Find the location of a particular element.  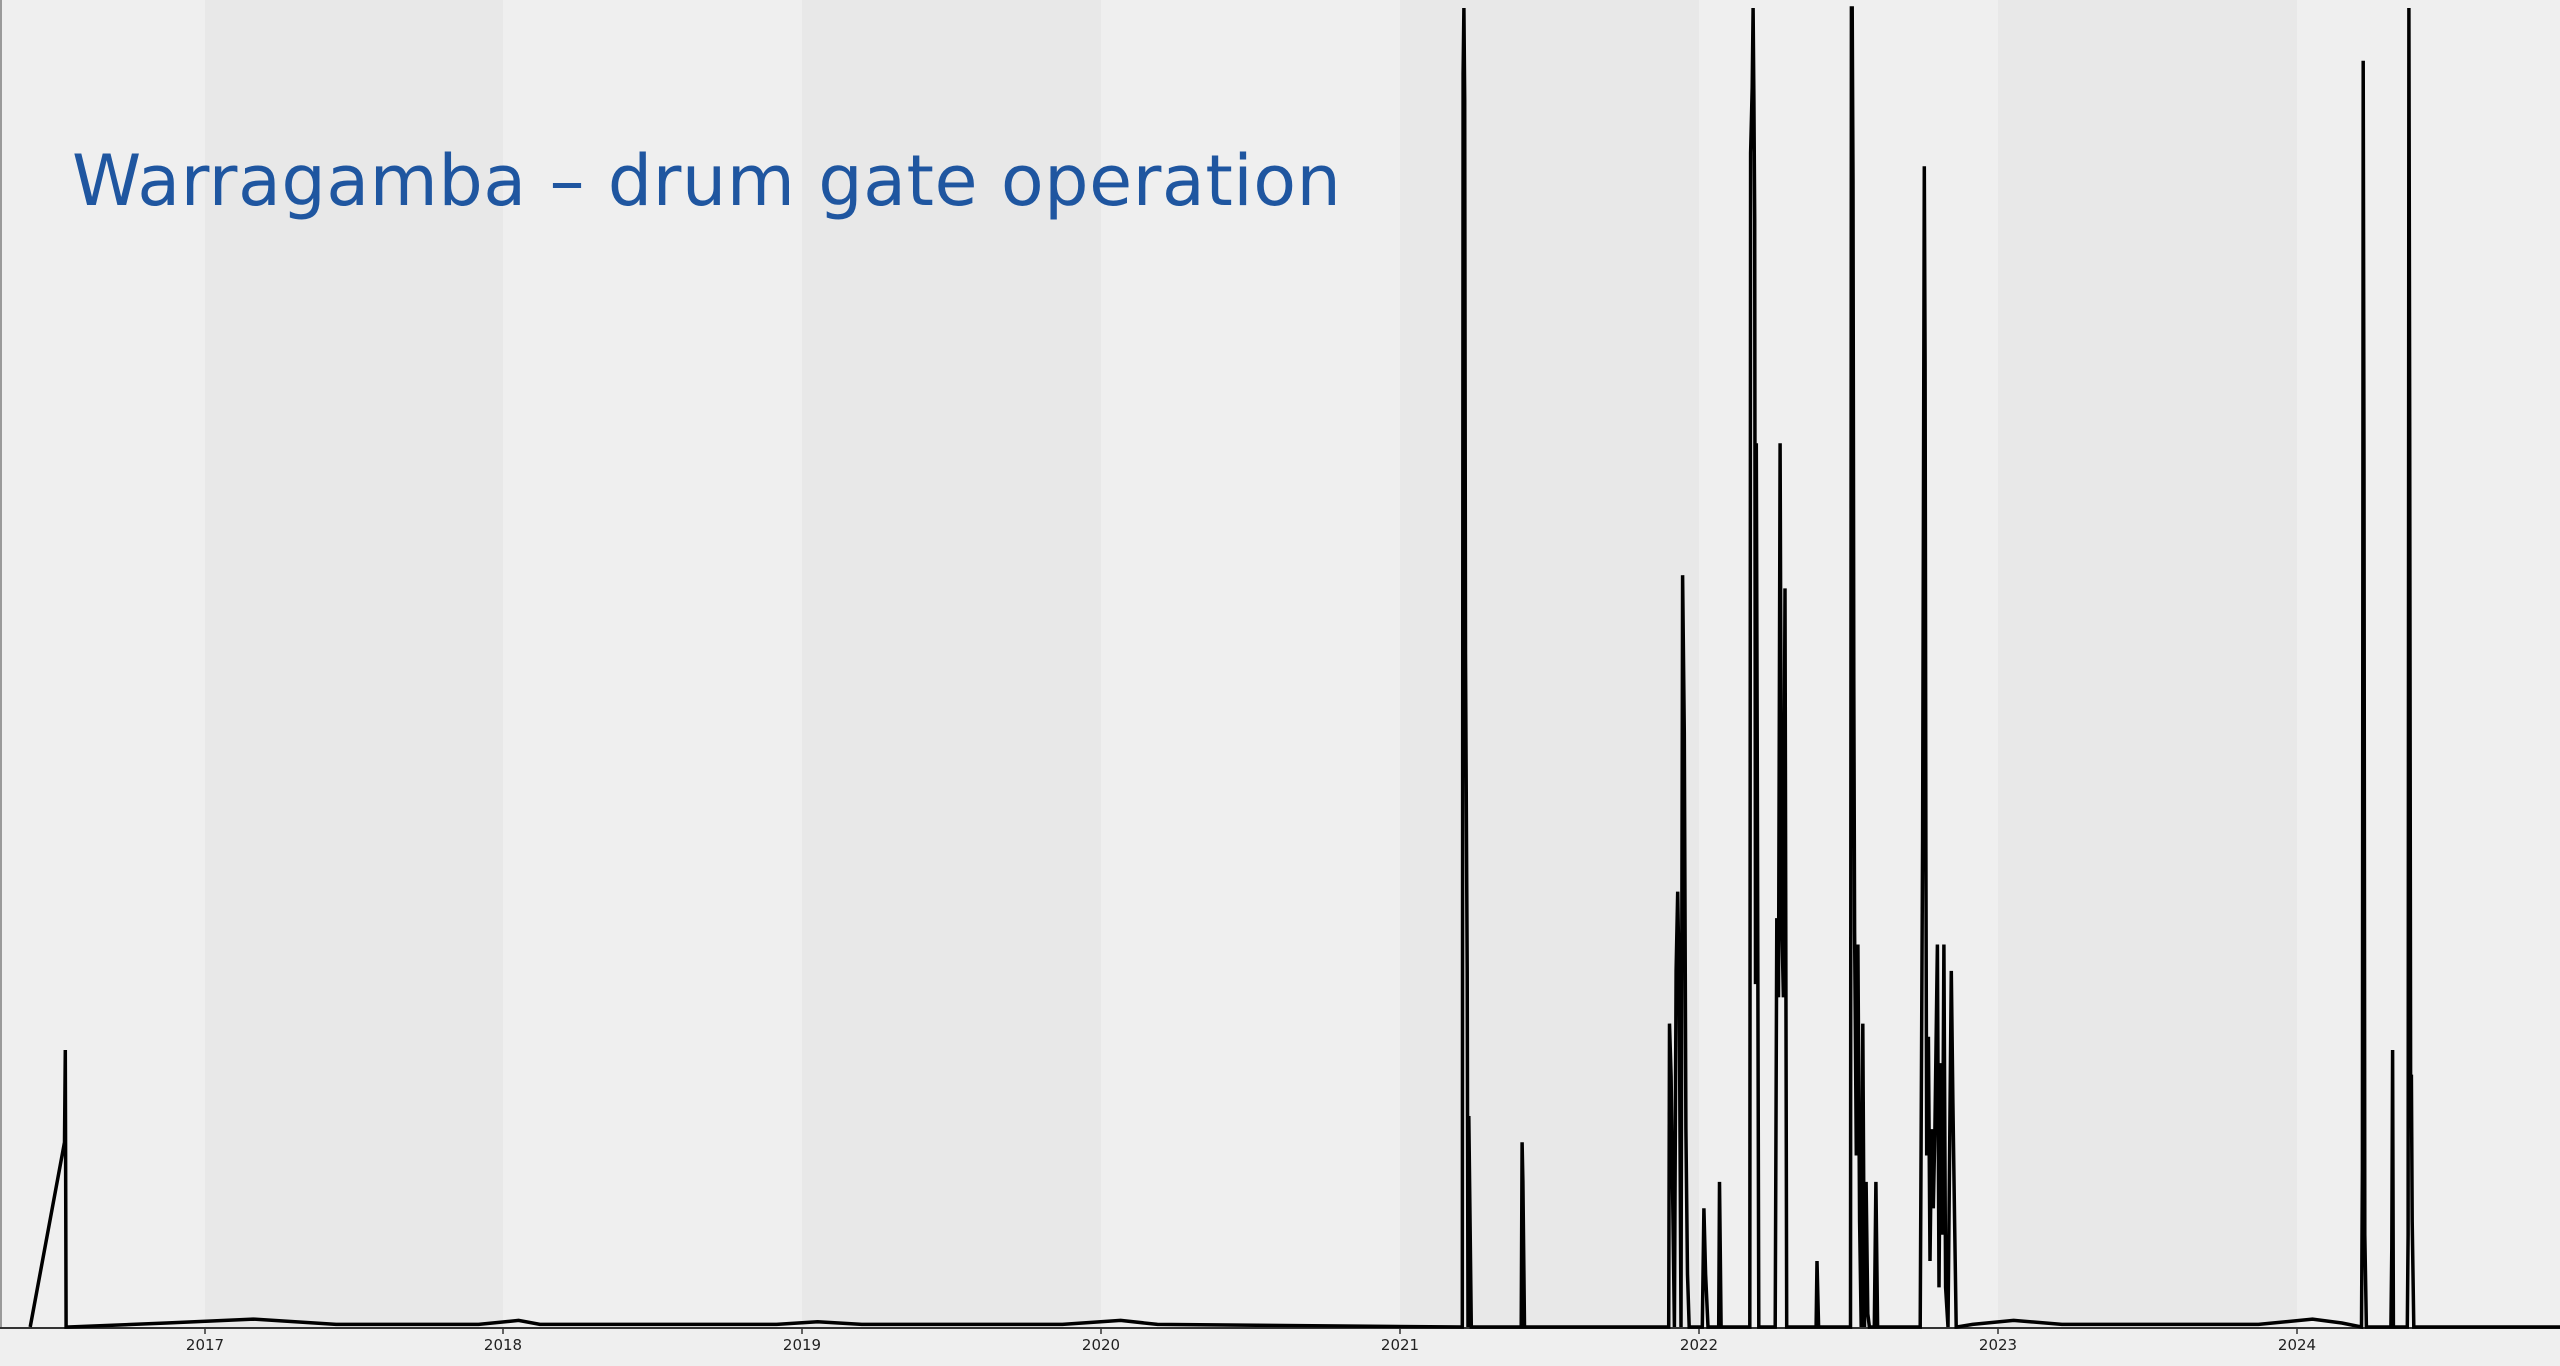

chart-title: Warragamba – drum gate operation is located at coordinates (707, 181).